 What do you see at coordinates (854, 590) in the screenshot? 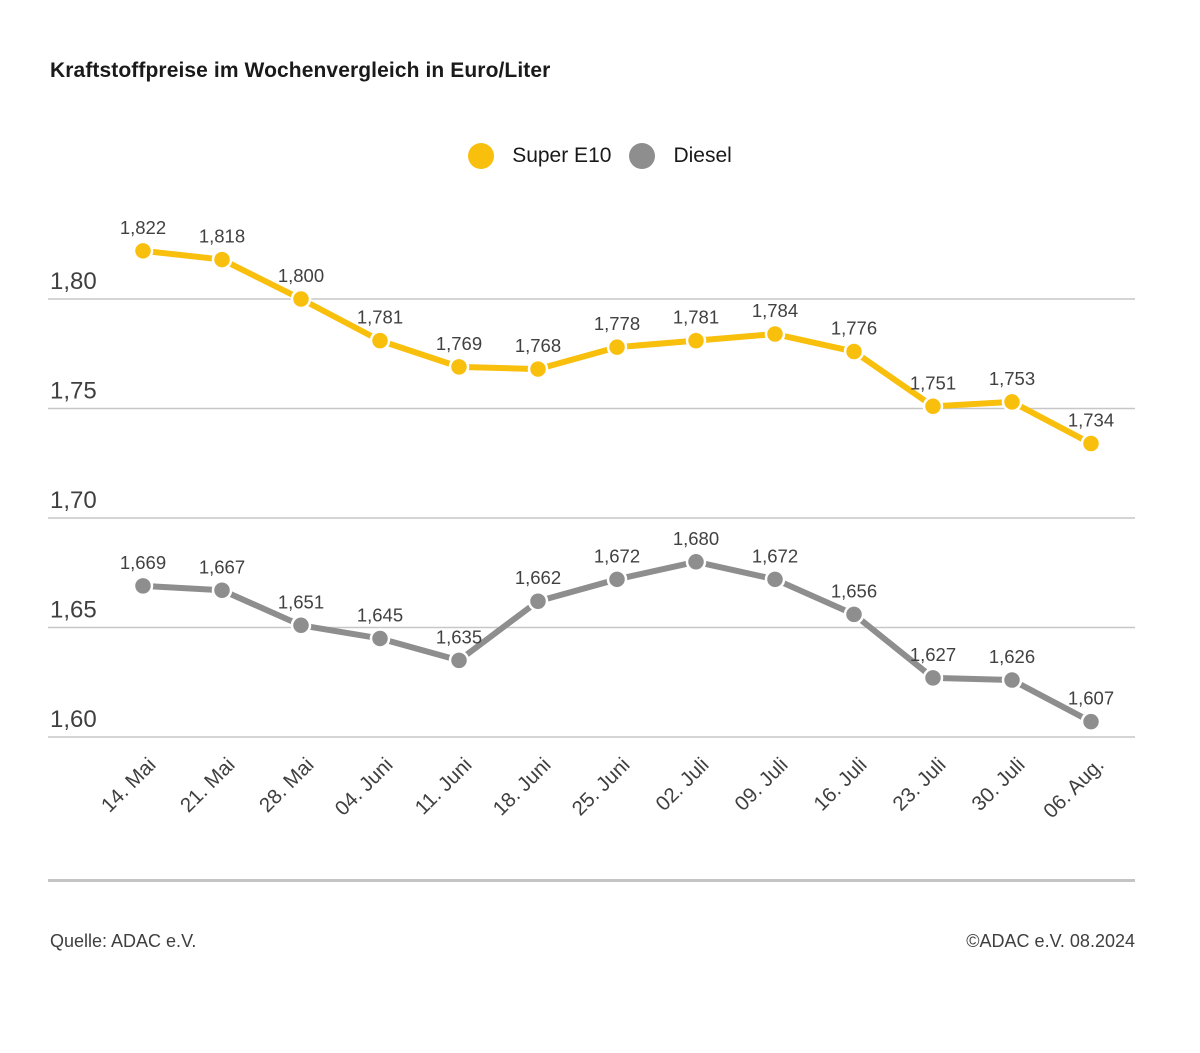
I see `data-label-diesel: 1,656` at bounding box center [854, 590].